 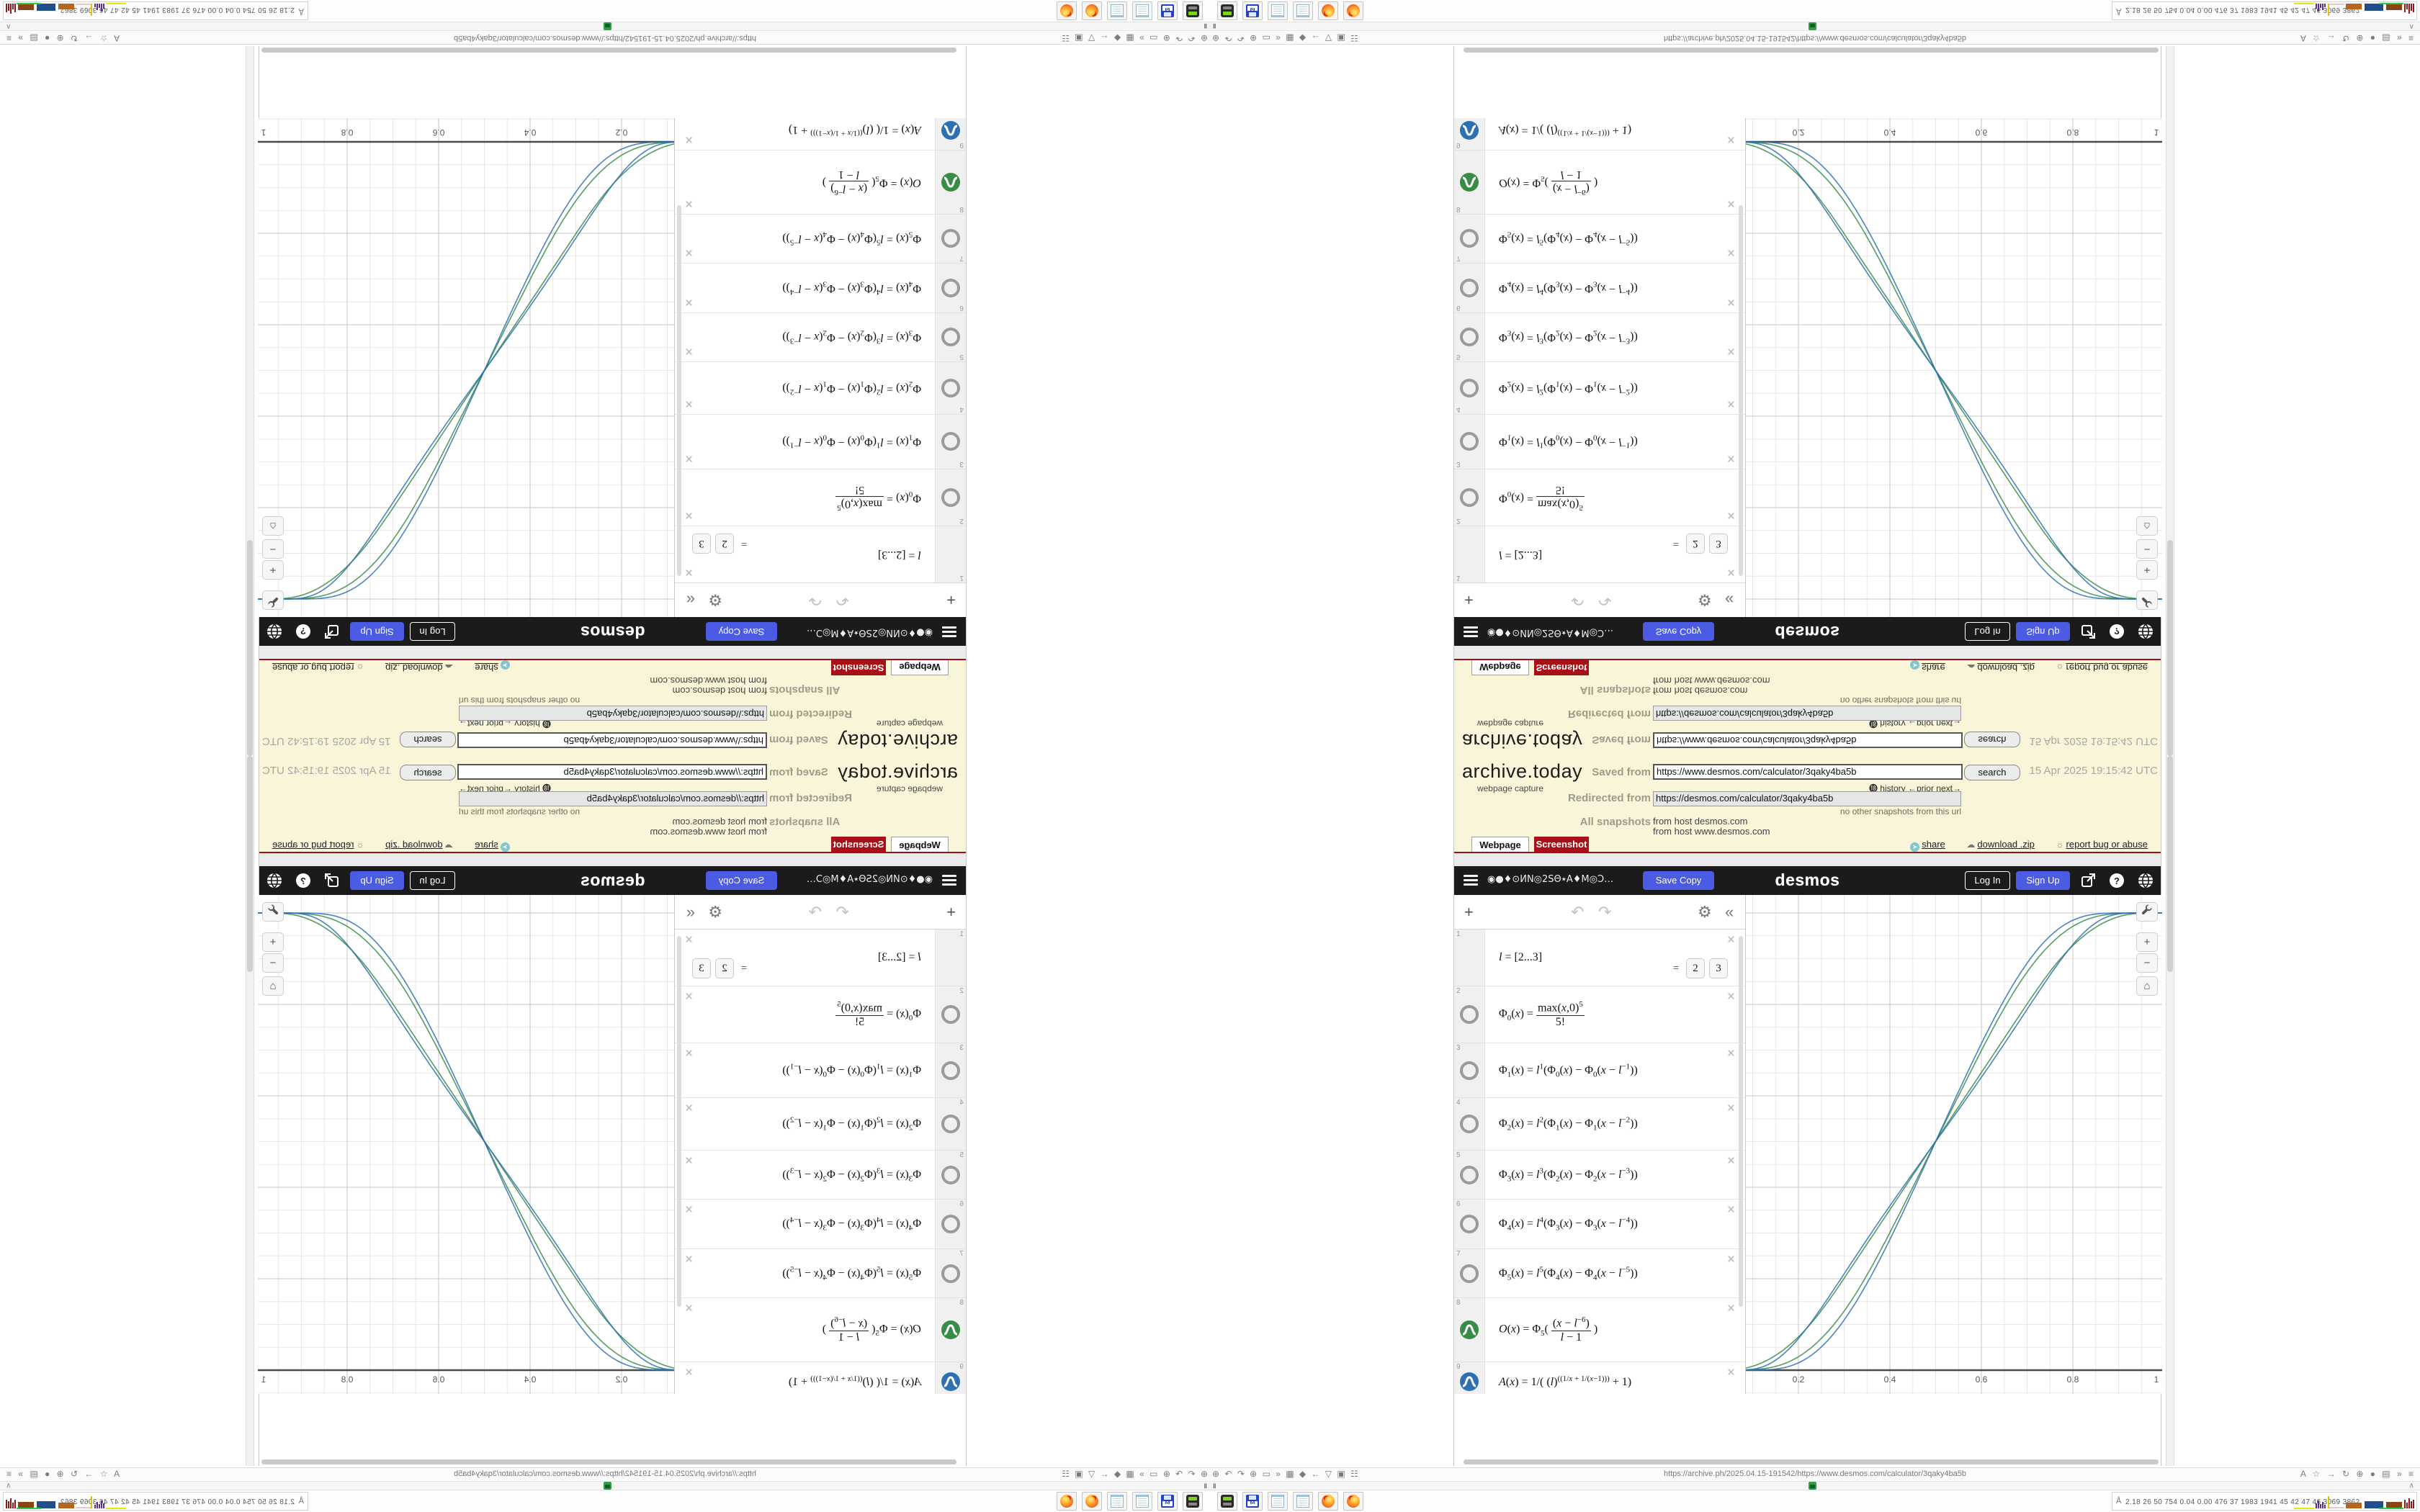 What do you see at coordinates (1548, 1329) in the screenshot?
I see `expression-formula: O(x) = Φ5( (x − l−6) l − 1 )` at bounding box center [1548, 1329].